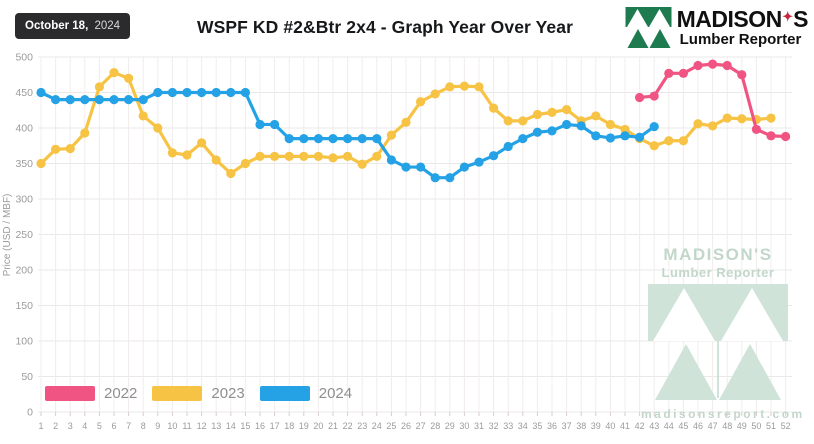  I want to click on watermark-subtitle: Lumber Reporter, so click(718, 272).